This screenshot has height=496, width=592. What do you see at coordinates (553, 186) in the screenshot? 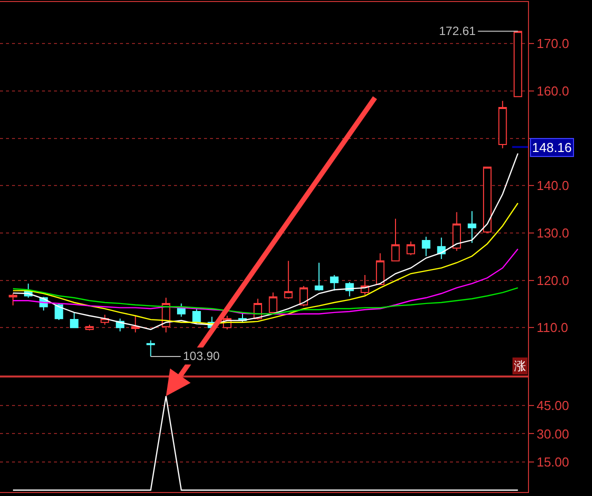
I see `y-tick-label: 140.0` at bounding box center [553, 186].